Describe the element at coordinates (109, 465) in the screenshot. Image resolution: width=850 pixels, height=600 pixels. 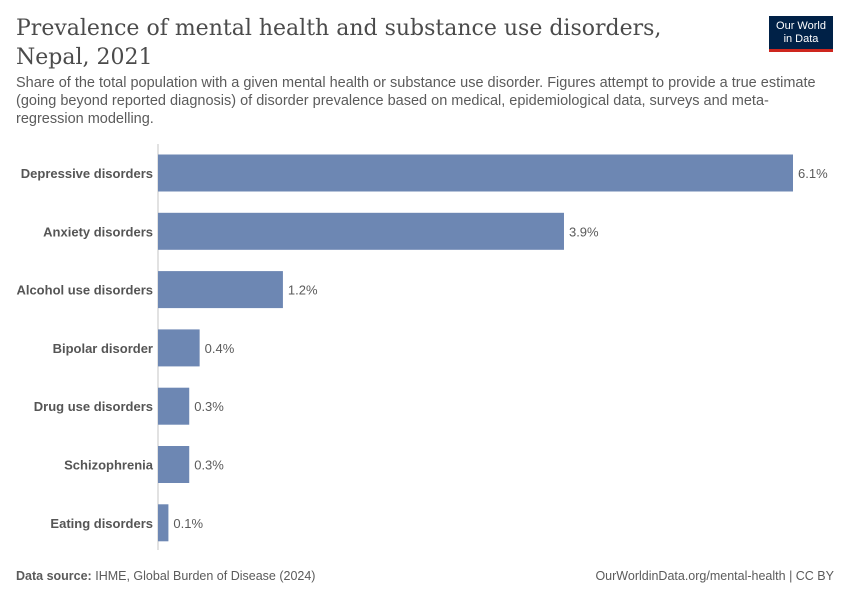
I see `category-label: Schizophrenia` at that location.